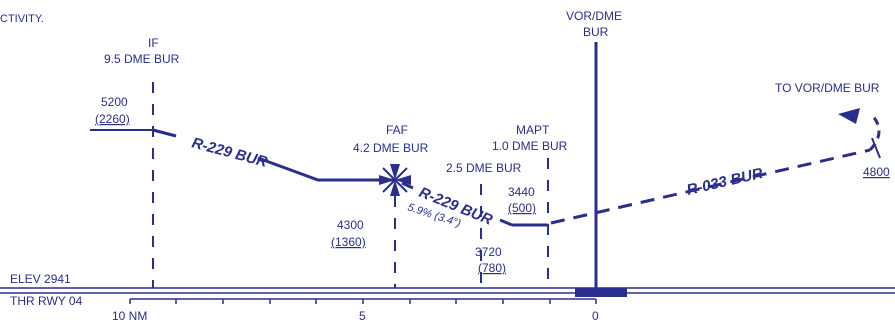 The width and height of the screenshot is (895, 325). I want to click on faf-maltese-cross-icon, so click(395, 180).